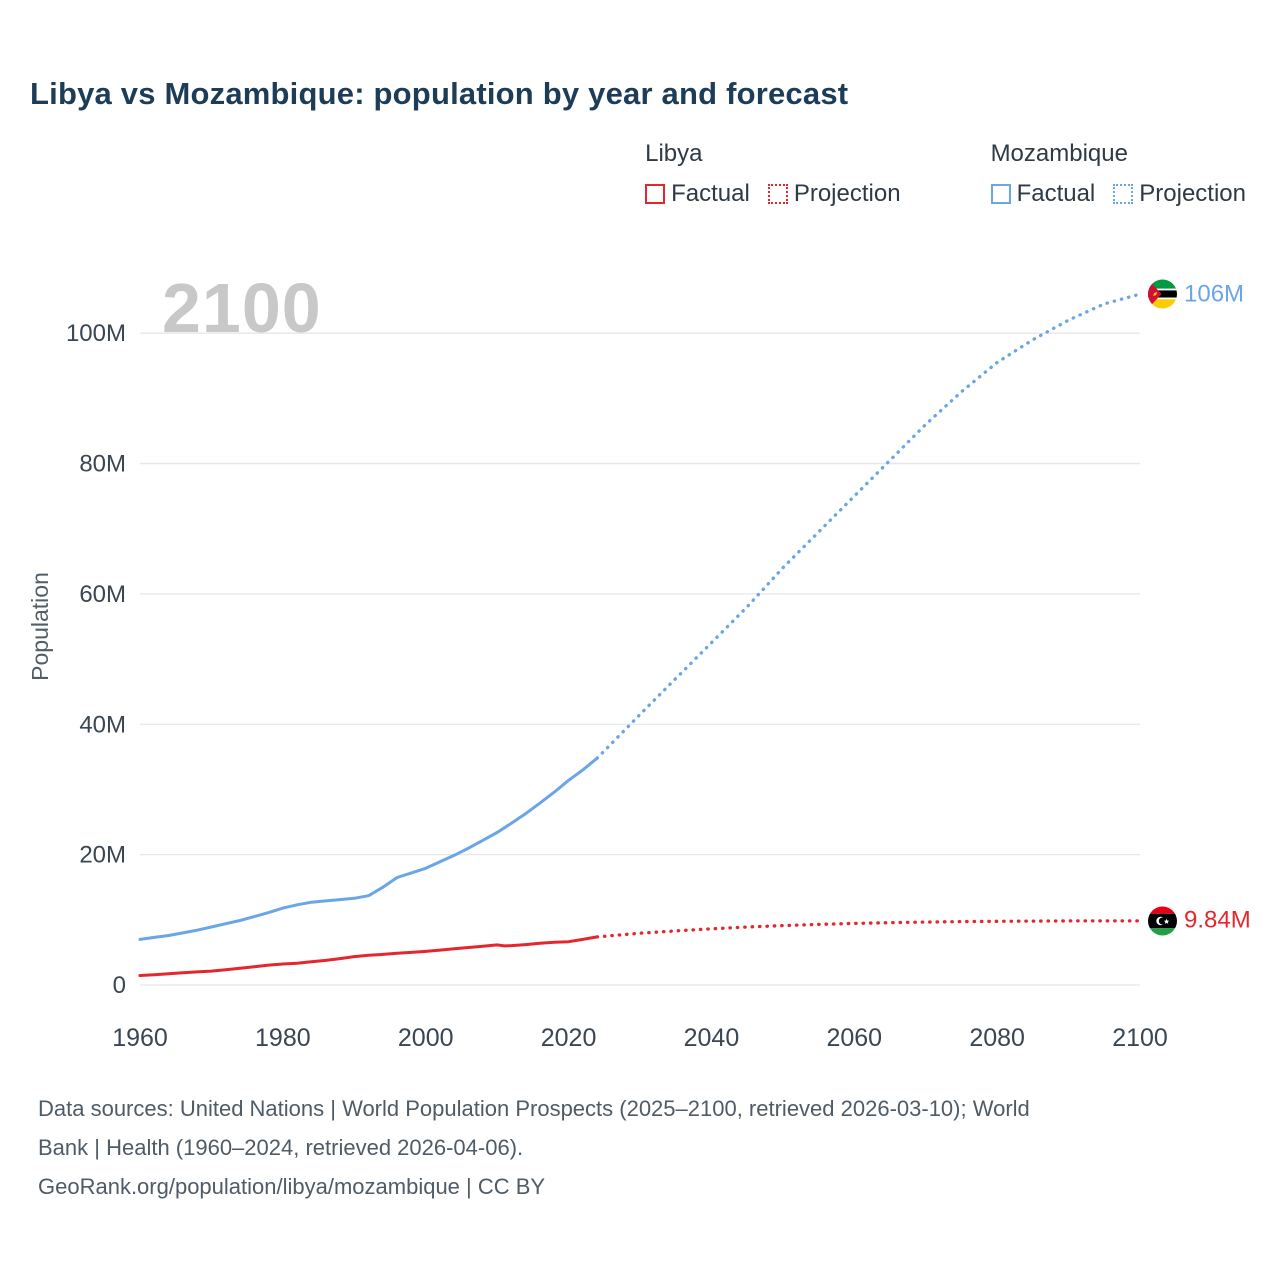 The image size is (1280, 1280). What do you see at coordinates (102, 464) in the screenshot?
I see `y-tick-label: 80M` at bounding box center [102, 464].